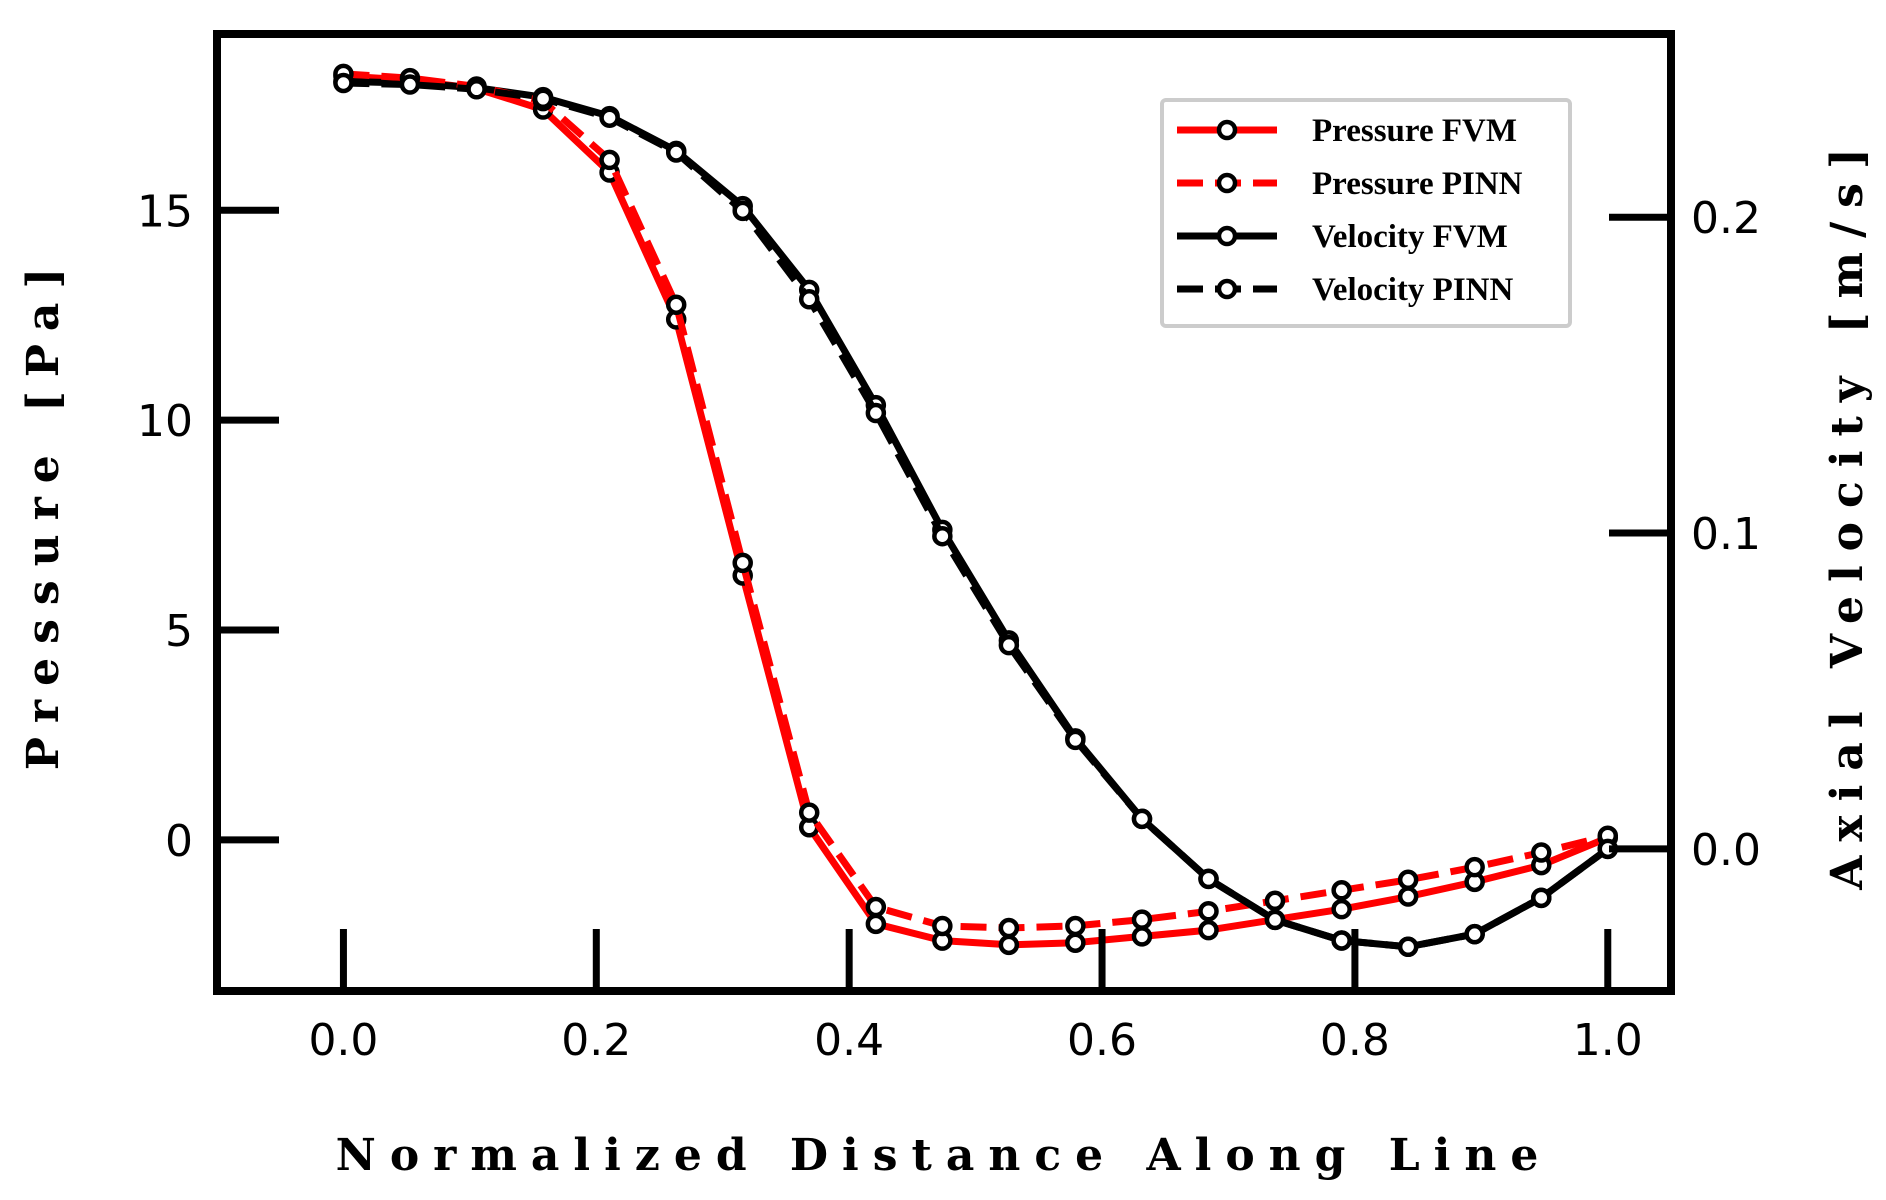  I want to click on legend-label: Velocity PINN, so click(1413, 290).